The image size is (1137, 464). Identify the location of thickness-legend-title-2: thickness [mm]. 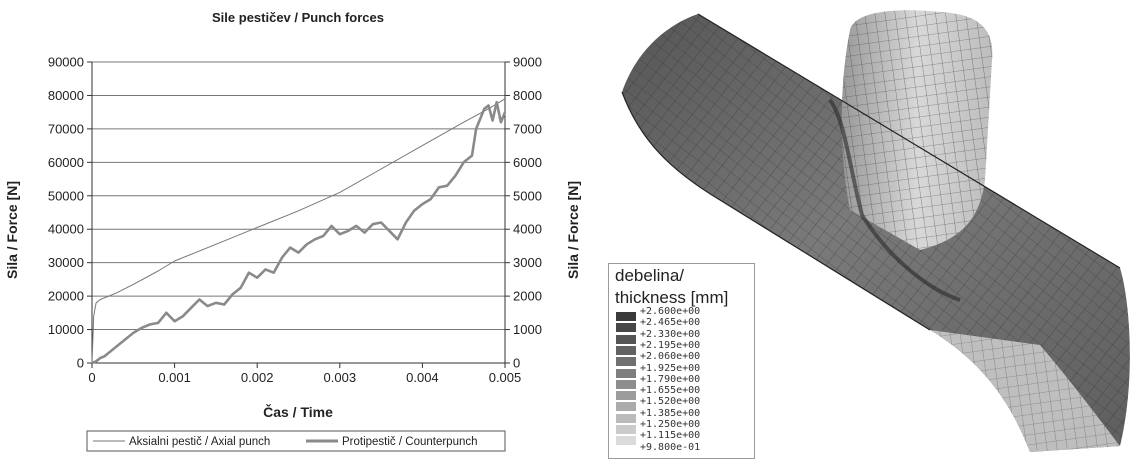
(672, 297).